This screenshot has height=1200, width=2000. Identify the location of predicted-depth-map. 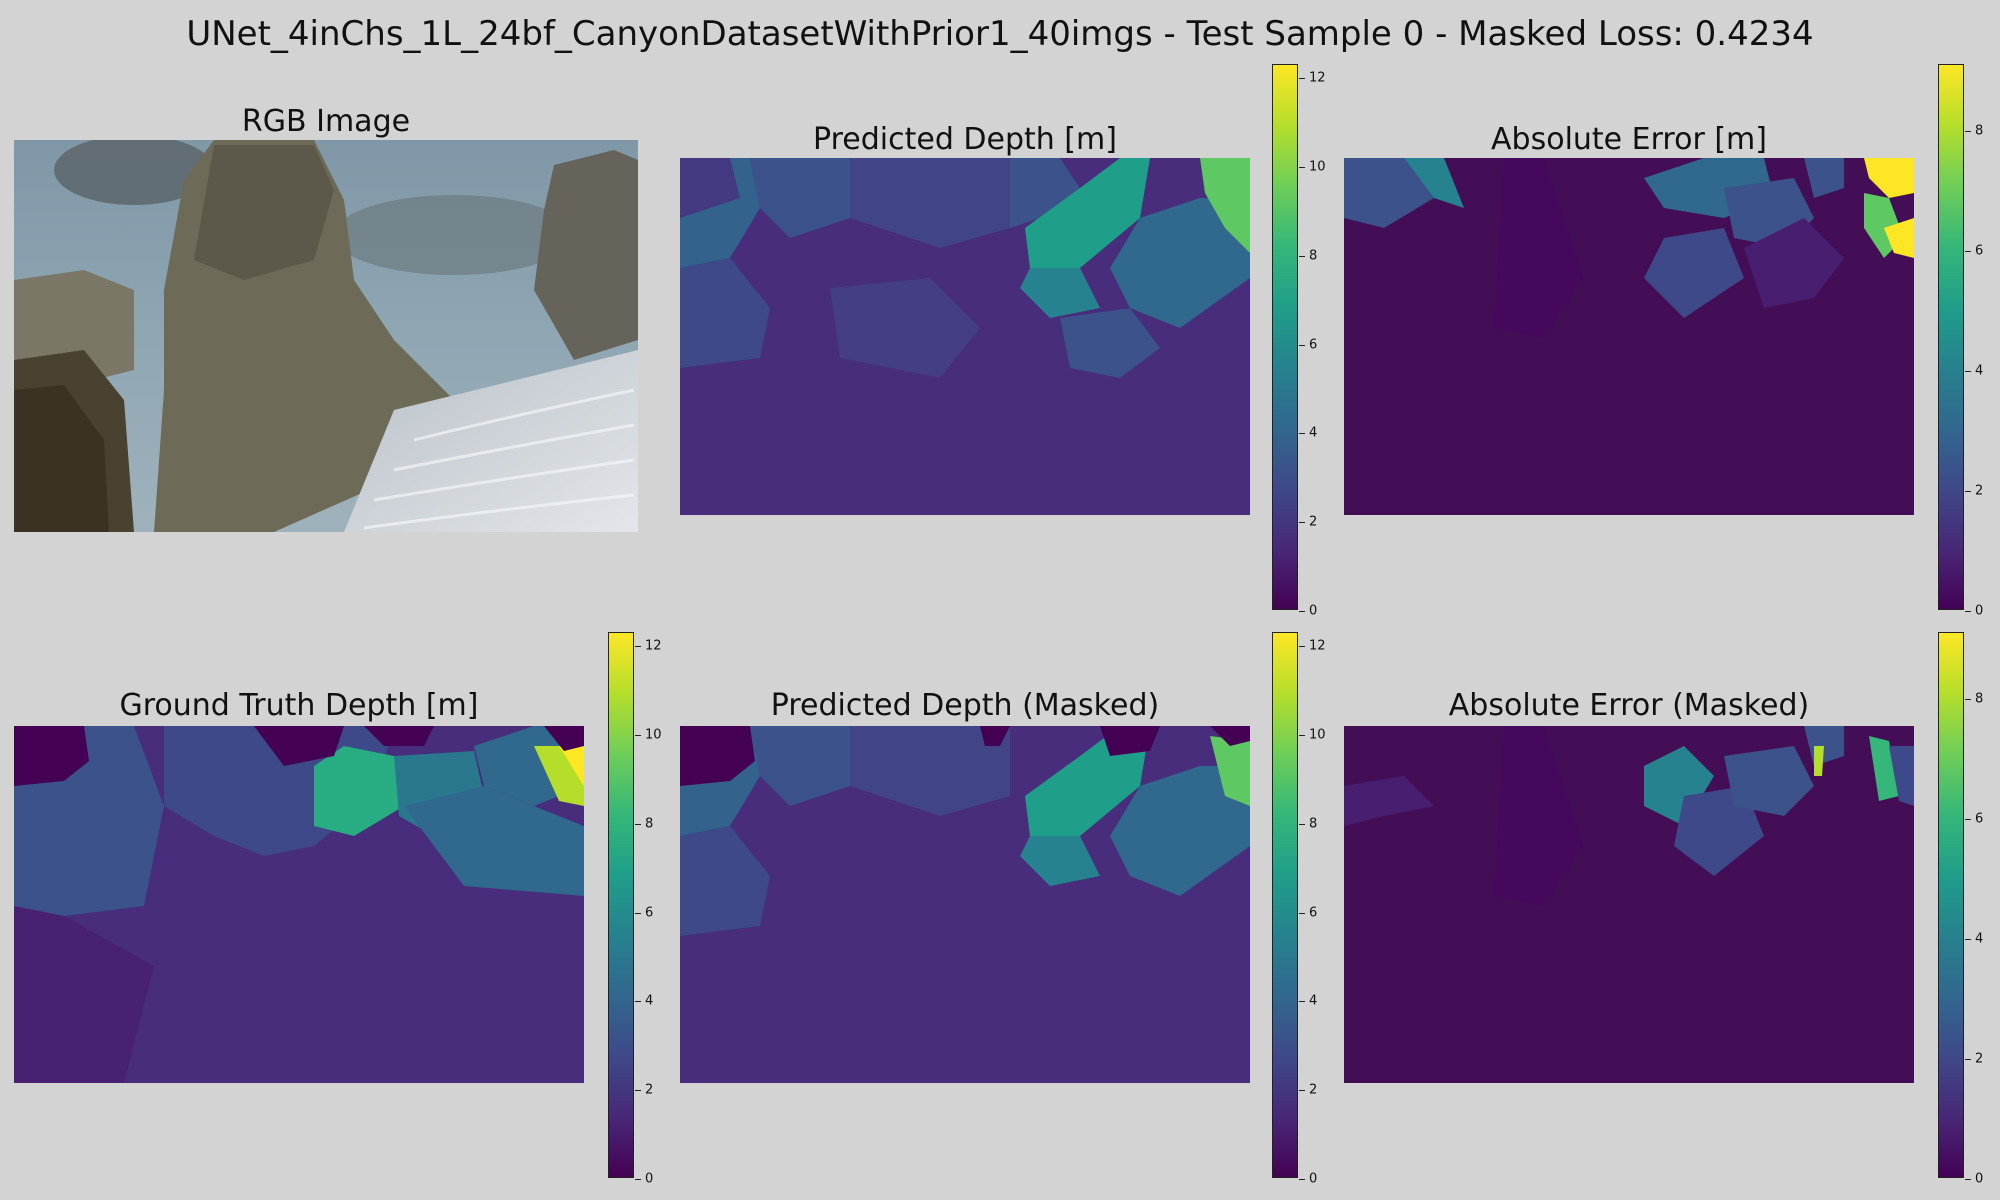
(965, 336).